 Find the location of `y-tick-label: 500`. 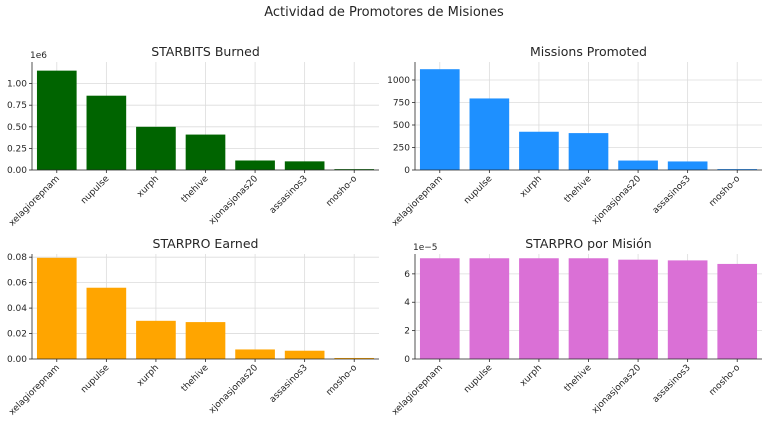

y-tick-label: 500 is located at coordinates (401, 126).